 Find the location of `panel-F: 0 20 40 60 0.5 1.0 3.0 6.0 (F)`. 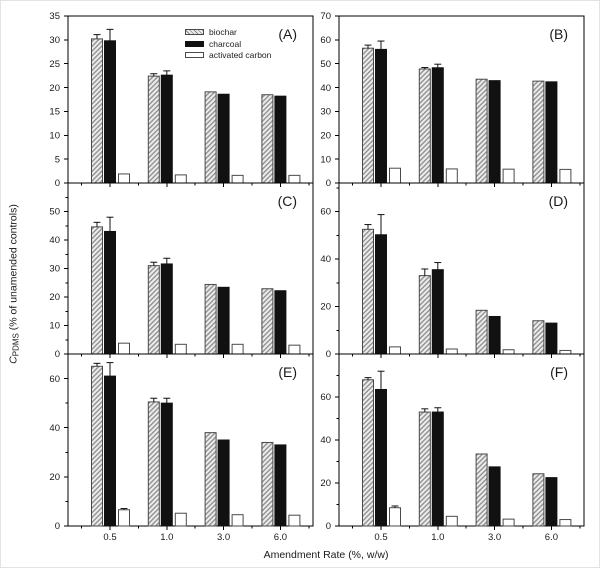

panel-F: 0 20 40 60 0.5 1.0 3.0 6.0 (F) is located at coordinates (452, 448).